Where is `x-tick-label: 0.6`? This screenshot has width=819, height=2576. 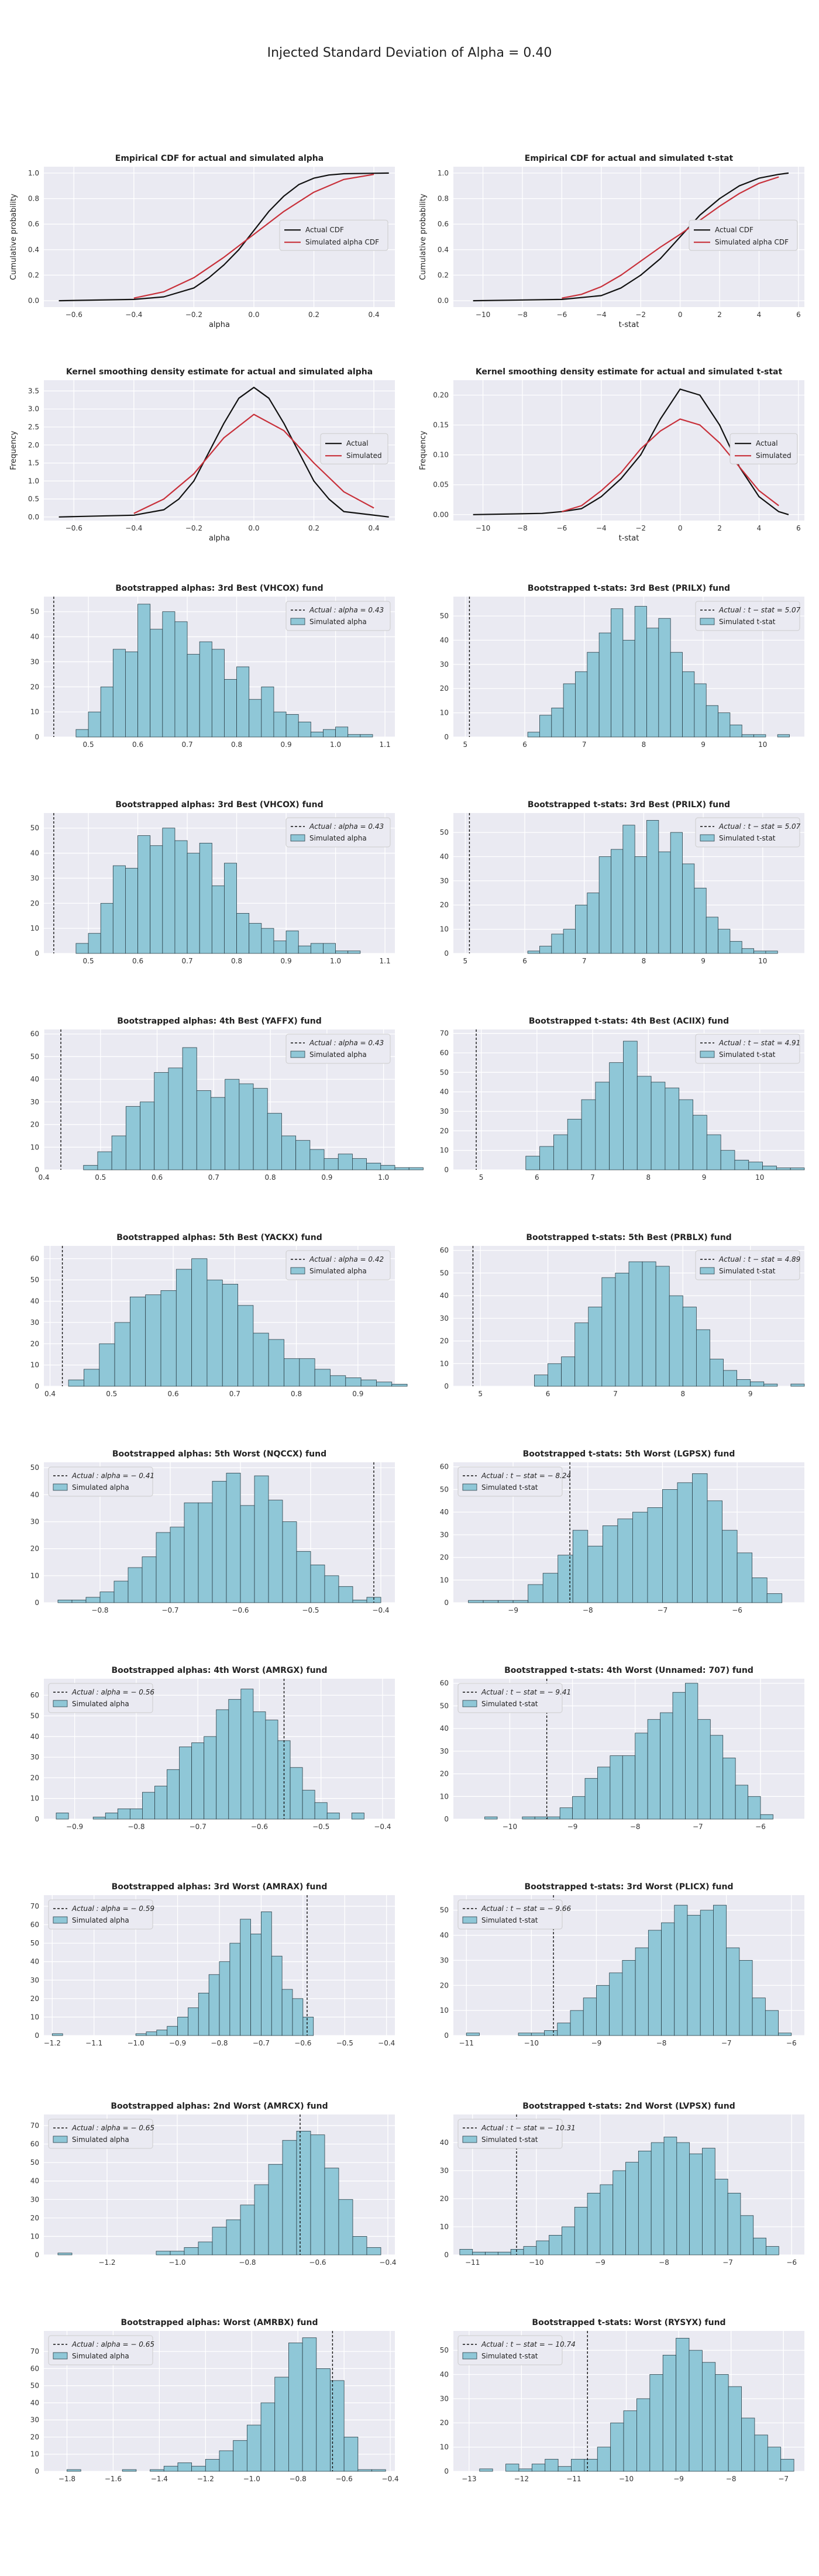
x-tick-label: 0.6 is located at coordinates (157, 1177).